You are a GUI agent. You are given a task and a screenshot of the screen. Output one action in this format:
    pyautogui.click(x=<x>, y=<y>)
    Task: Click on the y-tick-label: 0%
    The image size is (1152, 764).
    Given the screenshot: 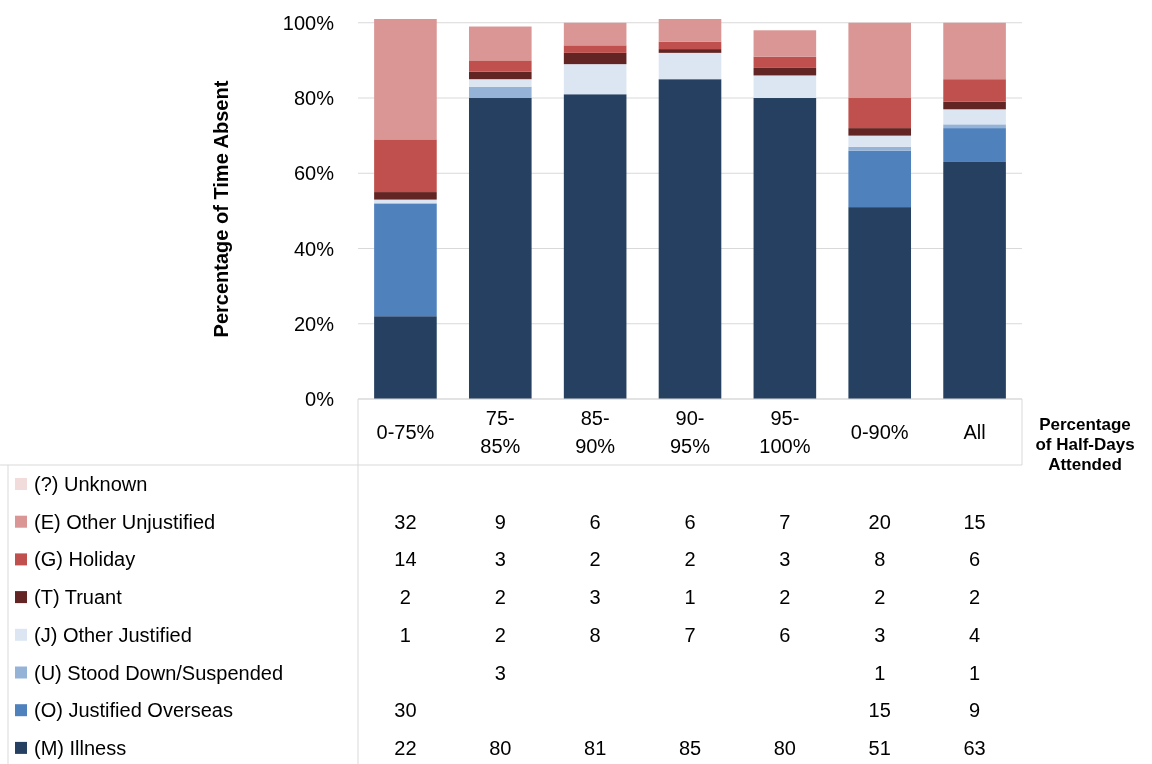 What is the action you would take?
    pyautogui.click(x=320, y=399)
    